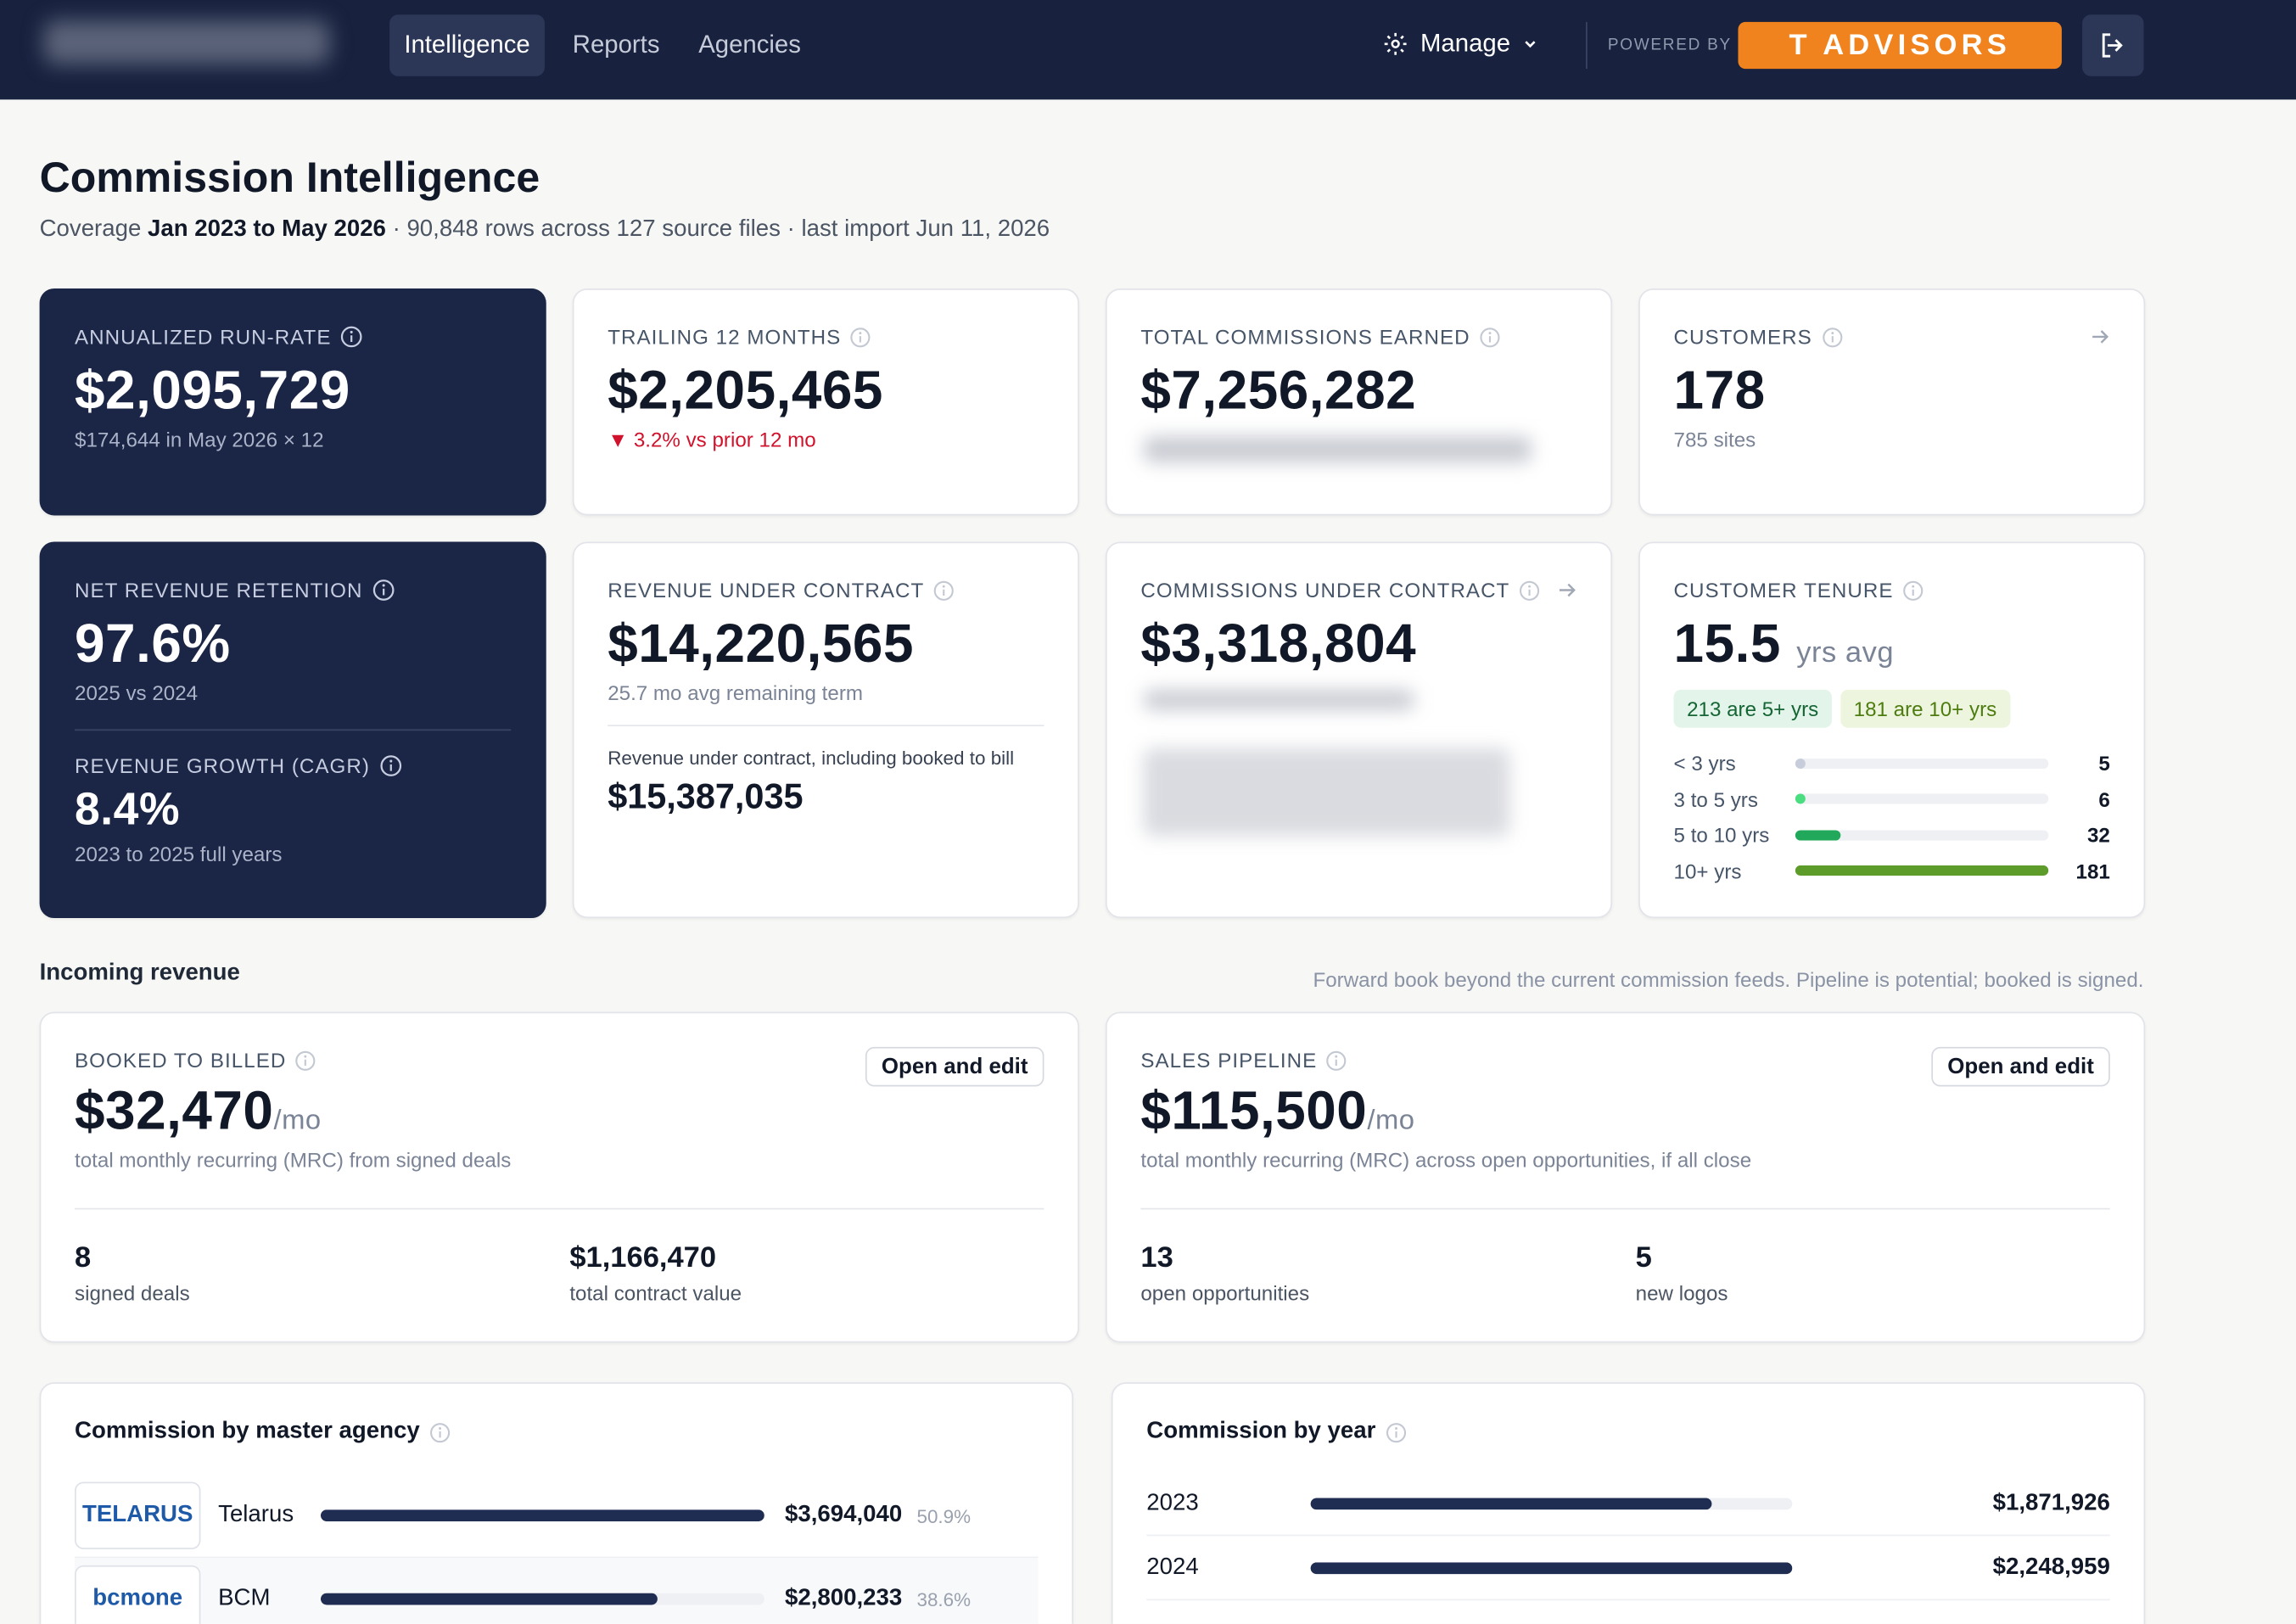 The image size is (2296, 1624). What do you see at coordinates (203, 337) in the screenshot?
I see `kpi-label: ANNUALIZED RUN-RATE` at bounding box center [203, 337].